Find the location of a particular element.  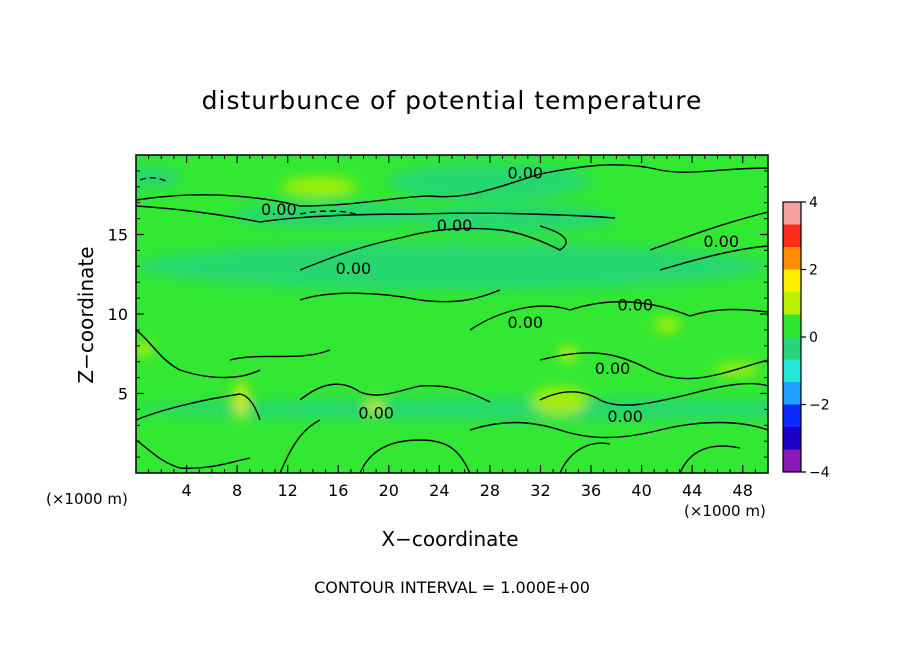

x-tick-label: 28 is located at coordinates (490, 490).